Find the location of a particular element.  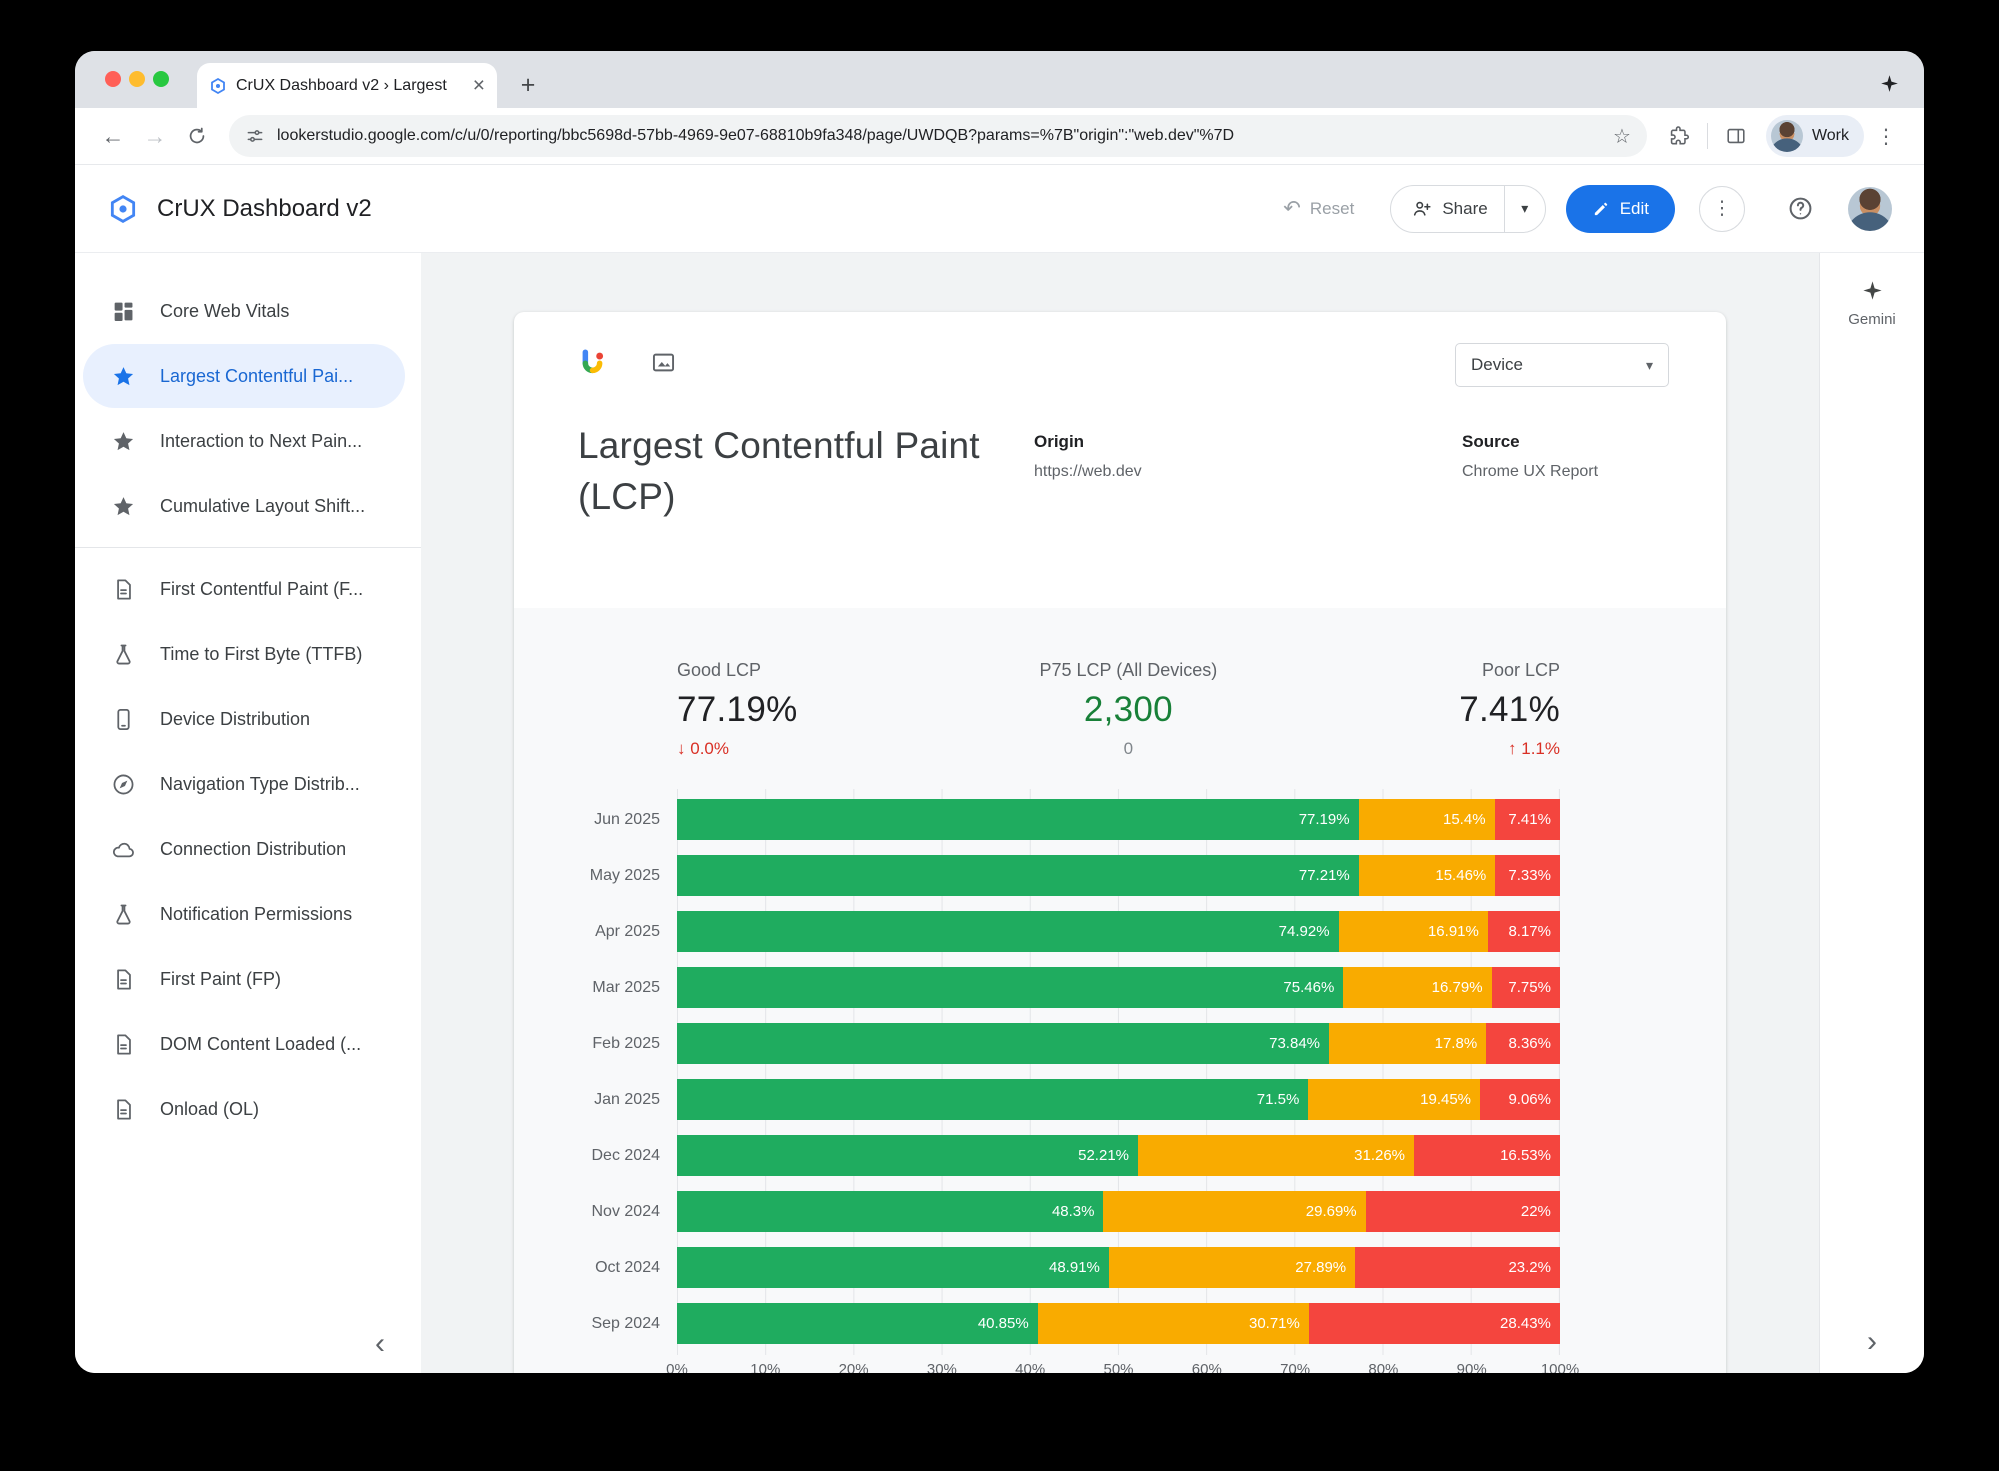

chart-segment-poor: 7.33% is located at coordinates (1527, 875).